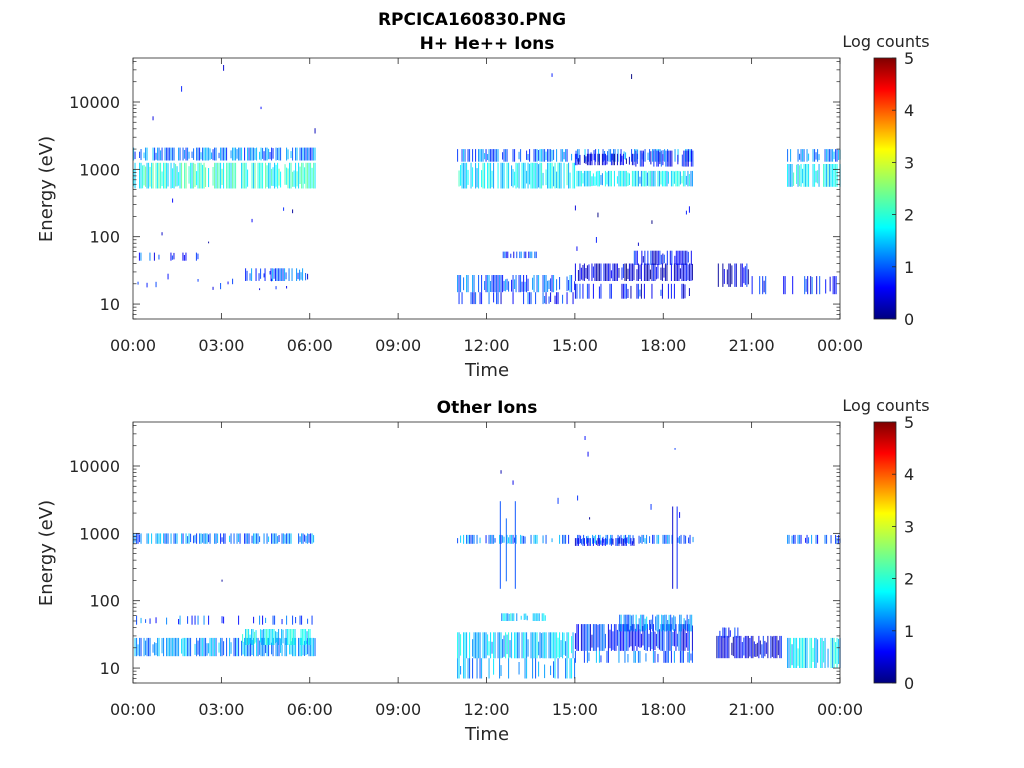 Image resolution: width=1024 pixels, height=768 pixels. What do you see at coordinates (110, 668) in the screenshot?
I see `y-tick-label: 10` at bounding box center [110, 668].